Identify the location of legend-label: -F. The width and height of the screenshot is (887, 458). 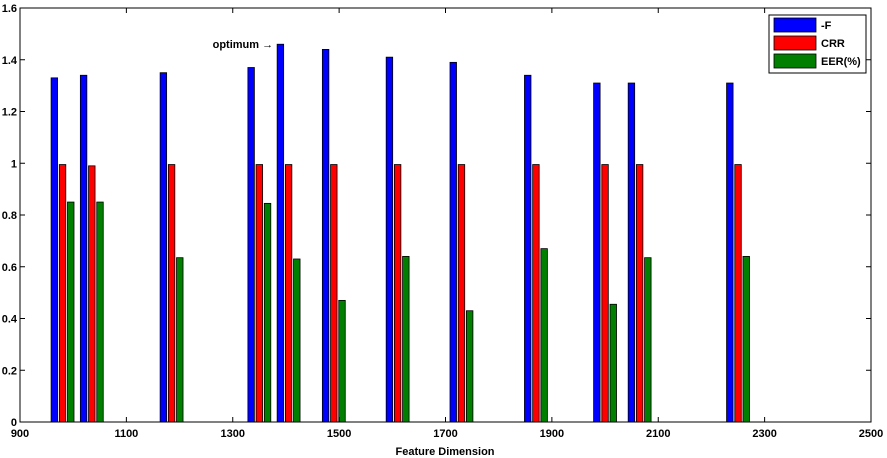
(826, 26).